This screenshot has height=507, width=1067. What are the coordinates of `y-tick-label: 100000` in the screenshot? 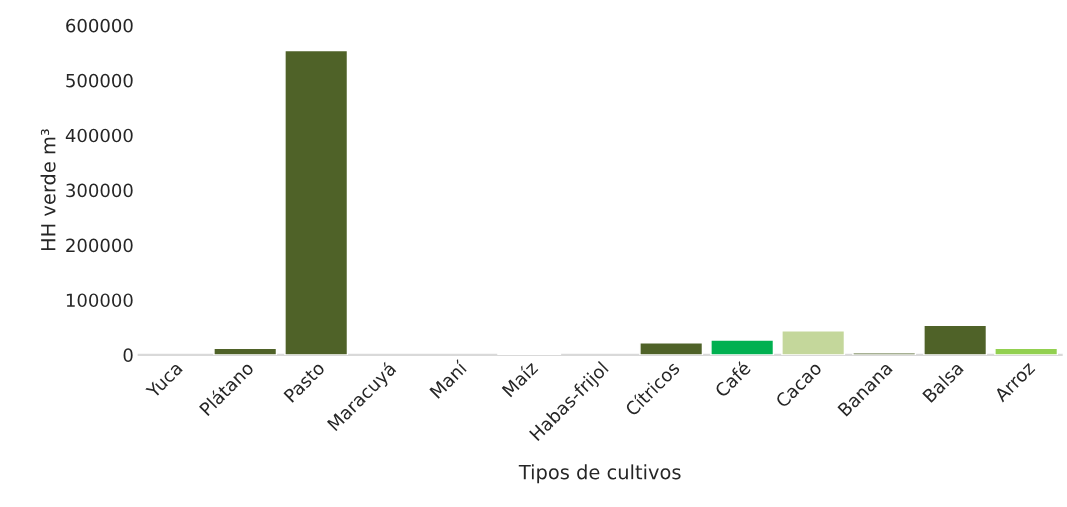 It's located at (99, 300).